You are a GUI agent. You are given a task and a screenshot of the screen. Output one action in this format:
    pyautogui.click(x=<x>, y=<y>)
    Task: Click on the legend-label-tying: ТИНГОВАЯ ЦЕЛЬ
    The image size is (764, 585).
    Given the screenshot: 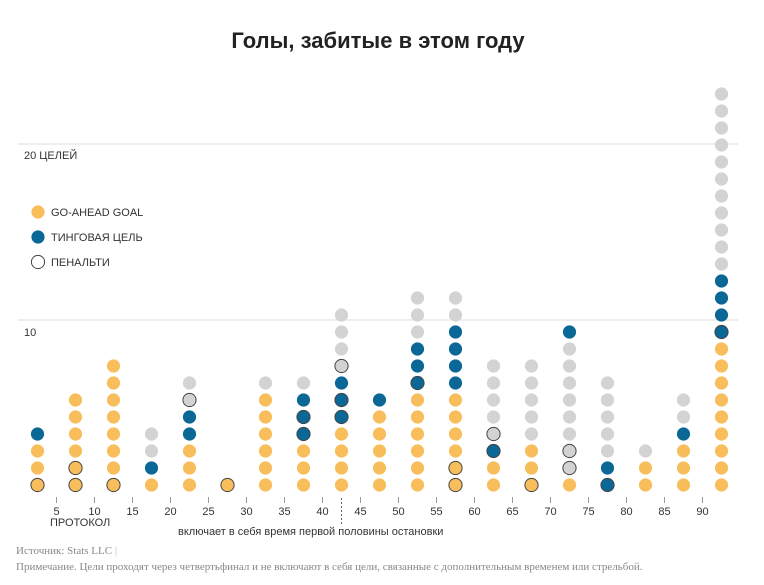 What is the action you would take?
    pyautogui.click(x=97, y=238)
    